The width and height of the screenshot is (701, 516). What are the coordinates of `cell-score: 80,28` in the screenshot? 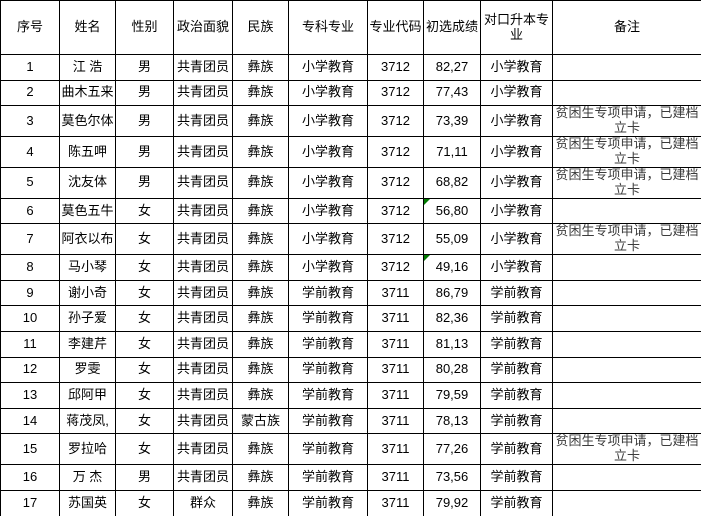 It's located at (452, 370).